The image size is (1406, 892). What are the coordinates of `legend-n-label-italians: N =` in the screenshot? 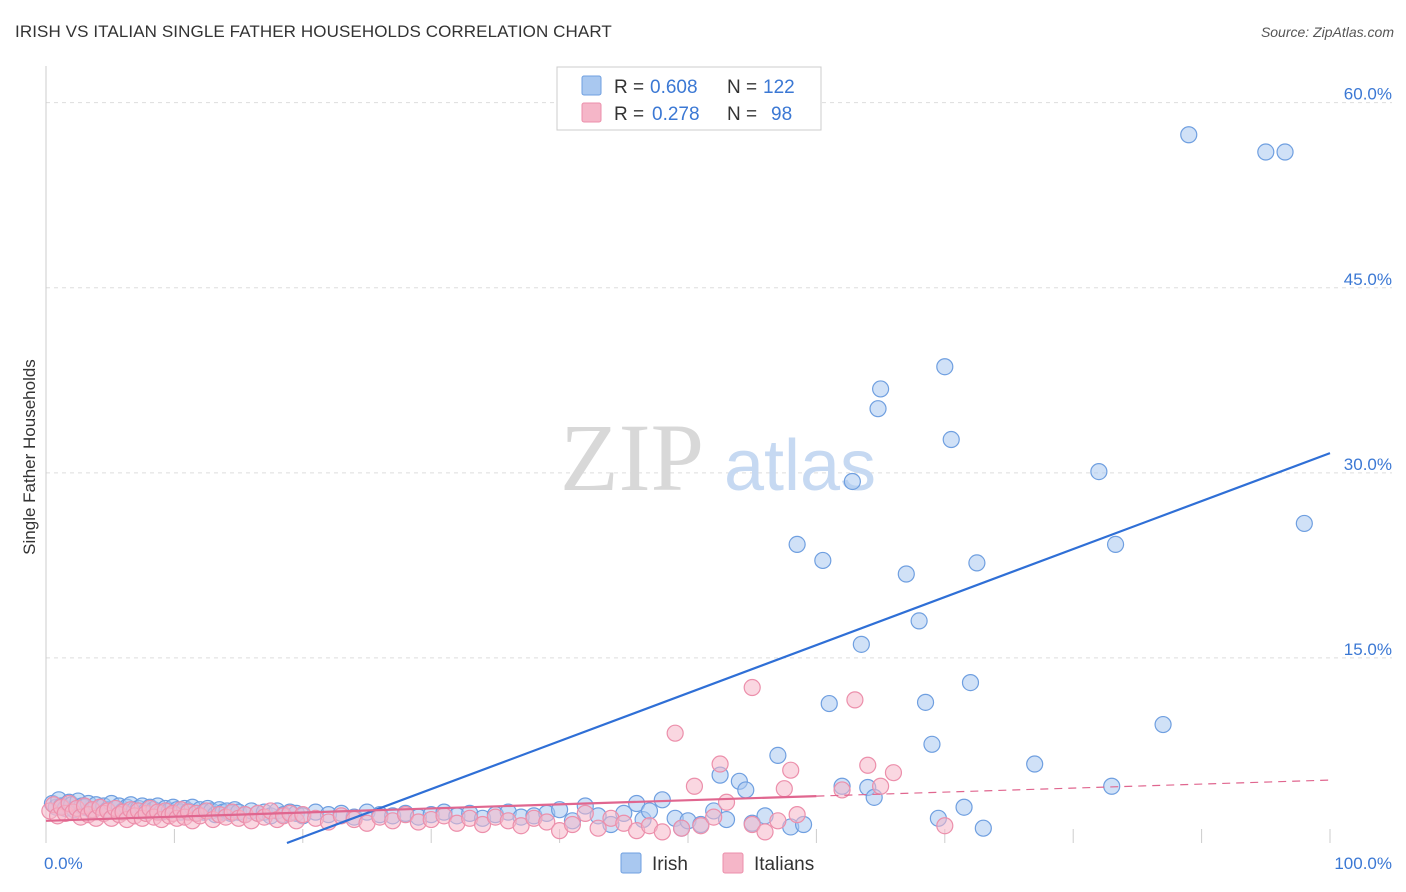 It's located at (742, 114).